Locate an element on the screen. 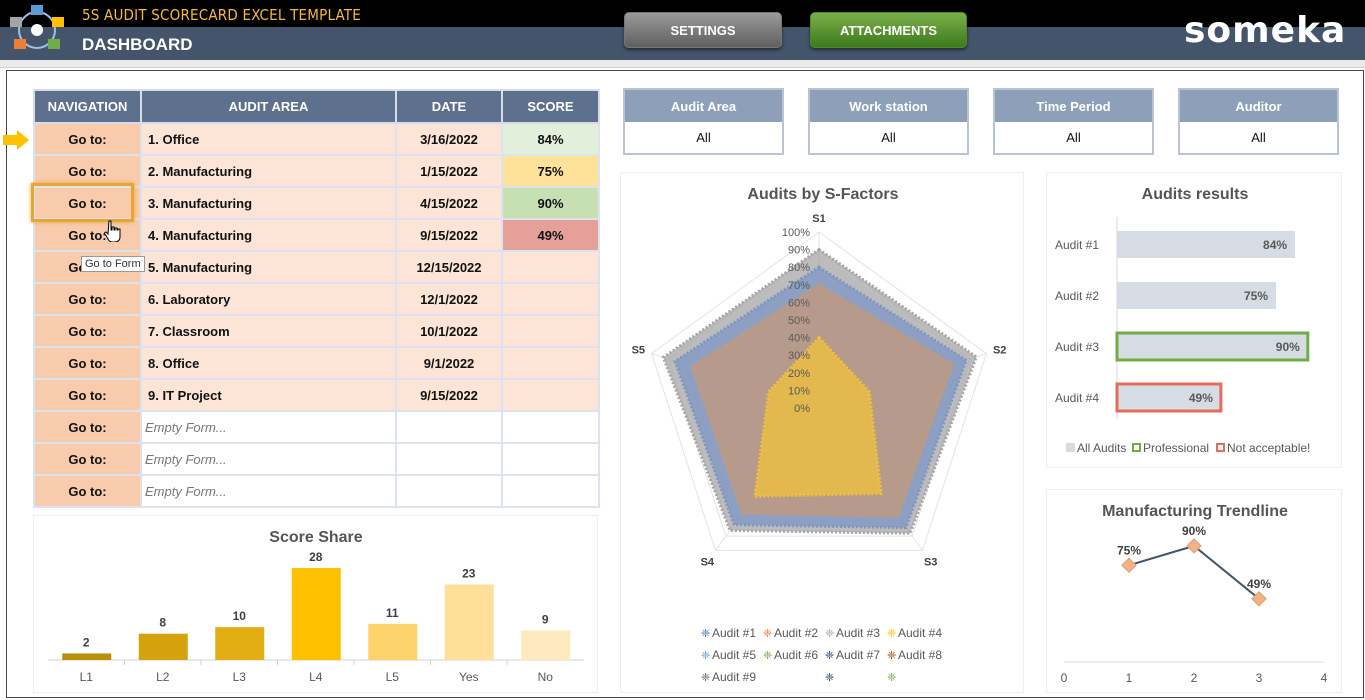  radar-legend-item: Audit #5 is located at coordinates (734, 655).